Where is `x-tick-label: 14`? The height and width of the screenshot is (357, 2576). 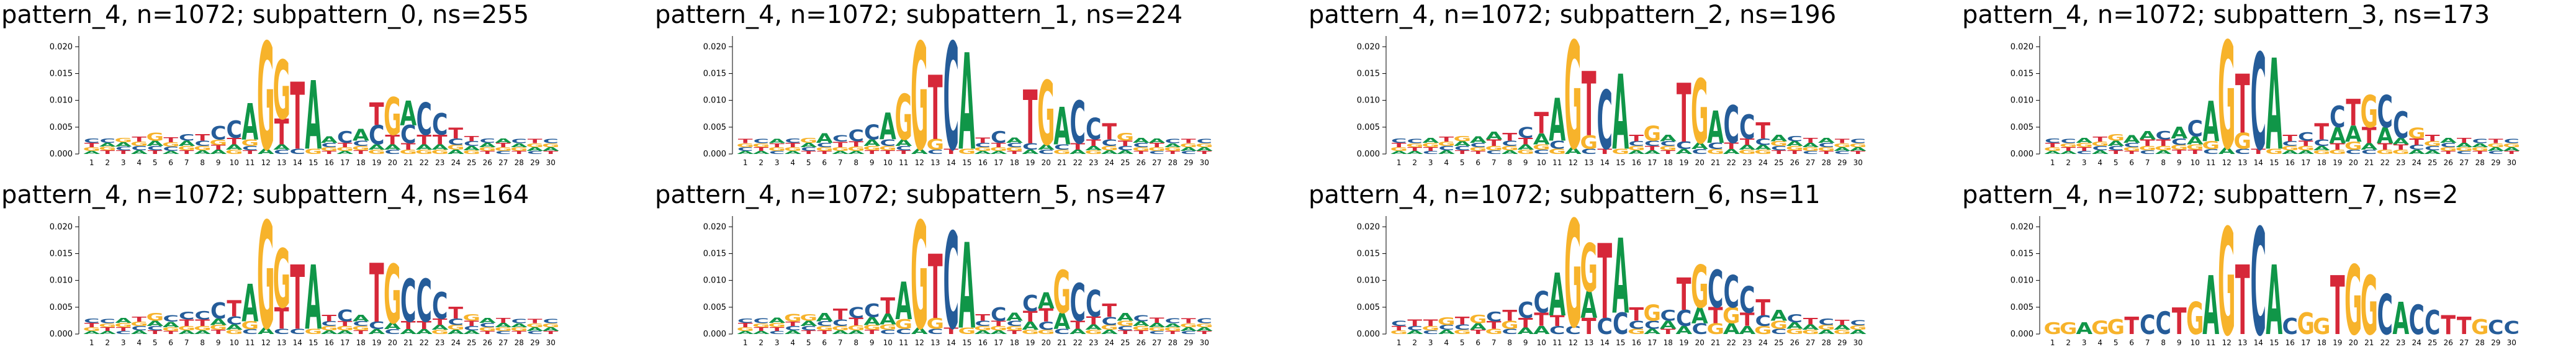 x-tick-label: 14 is located at coordinates (951, 163).